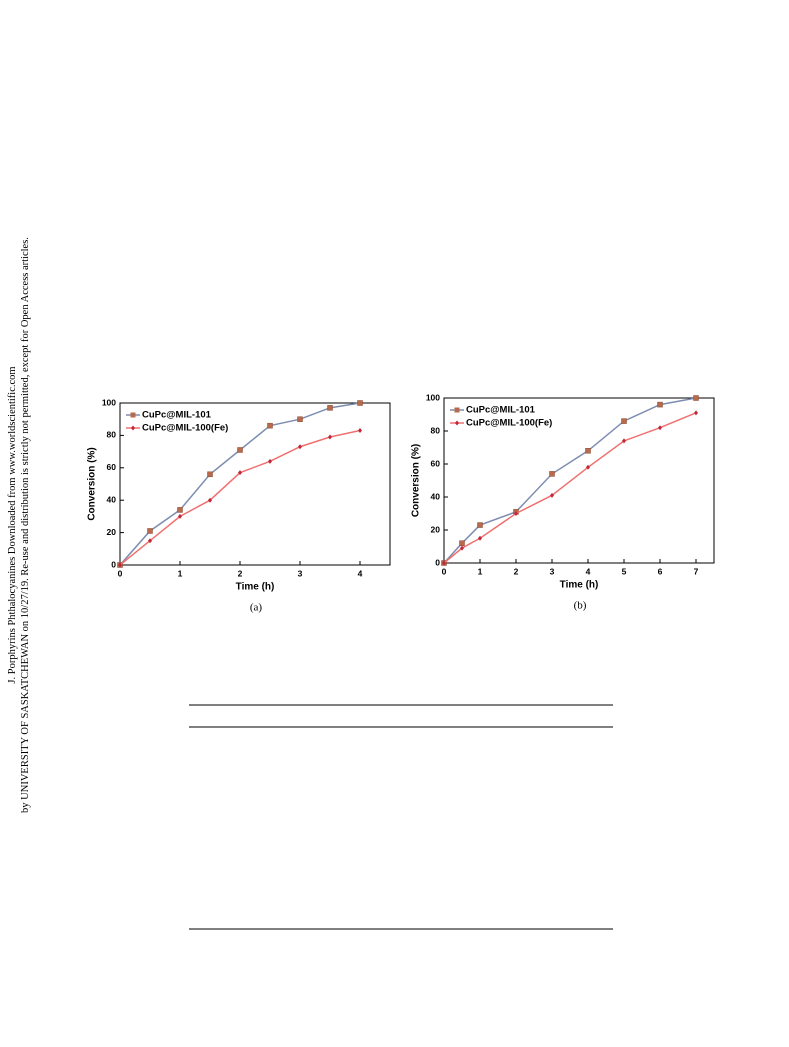  What do you see at coordinates (570, 488) in the screenshot?
I see `series-line` at bounding box center [570, 488].